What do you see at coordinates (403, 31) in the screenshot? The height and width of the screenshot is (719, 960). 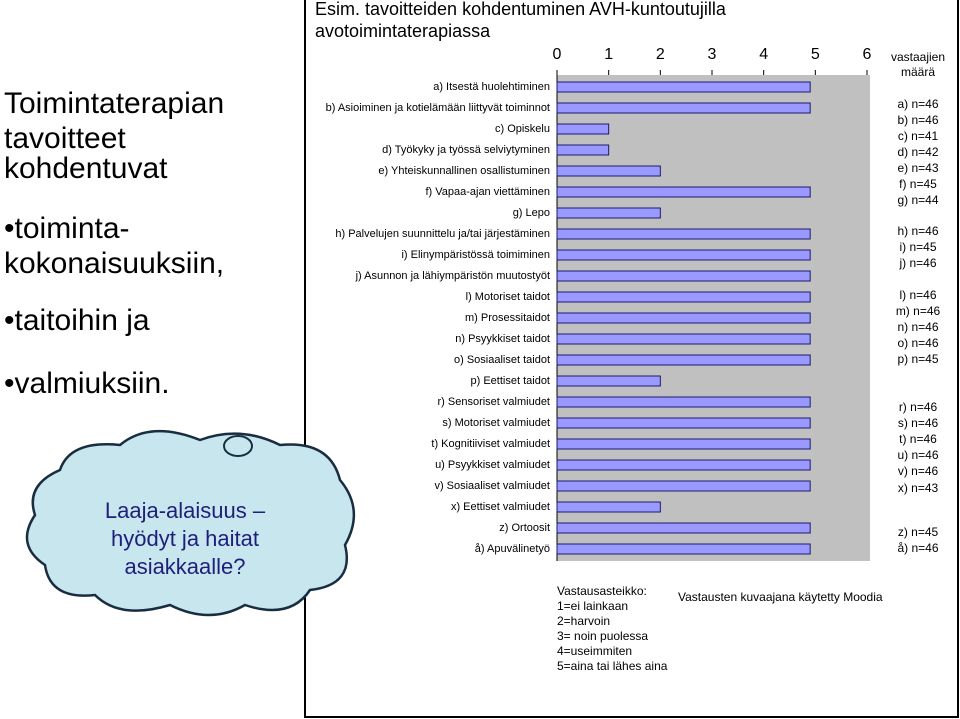 I see `chart-title: avotoimintaterapiassa` at bounding box center [403, 31].